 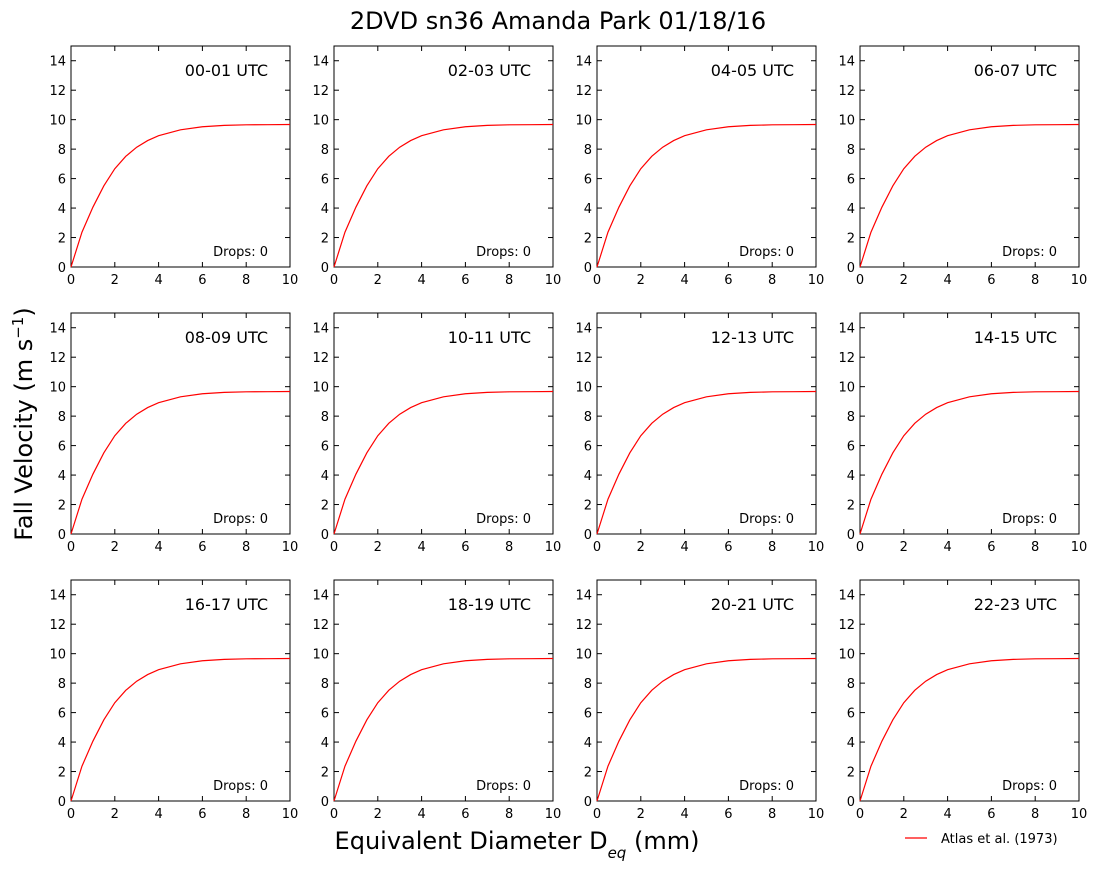 I want to click on panel-title: 12-13 UTC, so click(x=752, y=337).